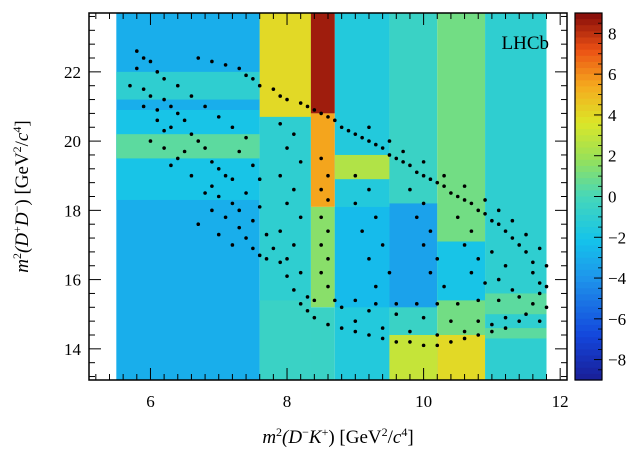 The height and width of the screenshot is (454, 636). Describe the element at coordinates (516, 196) in the screenshot. I see `heatmap-cell` at that location.